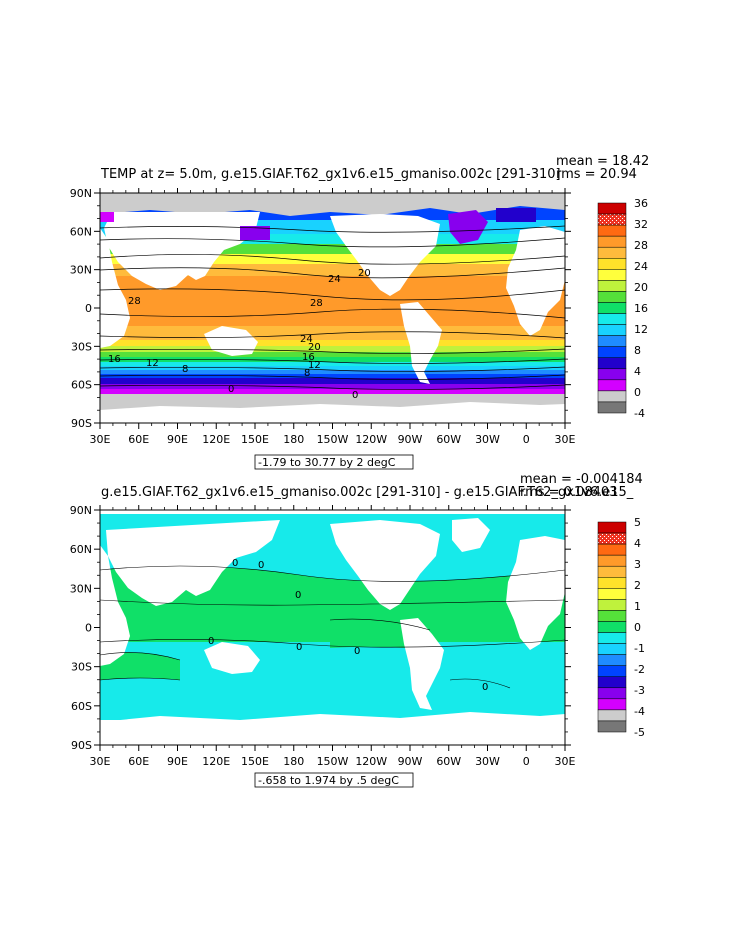 The height and width of the screenshot is (945, 733). Describe the element at coordinates (641, 224) in the screenshot. I see `colorbar-label: 32` at that location.